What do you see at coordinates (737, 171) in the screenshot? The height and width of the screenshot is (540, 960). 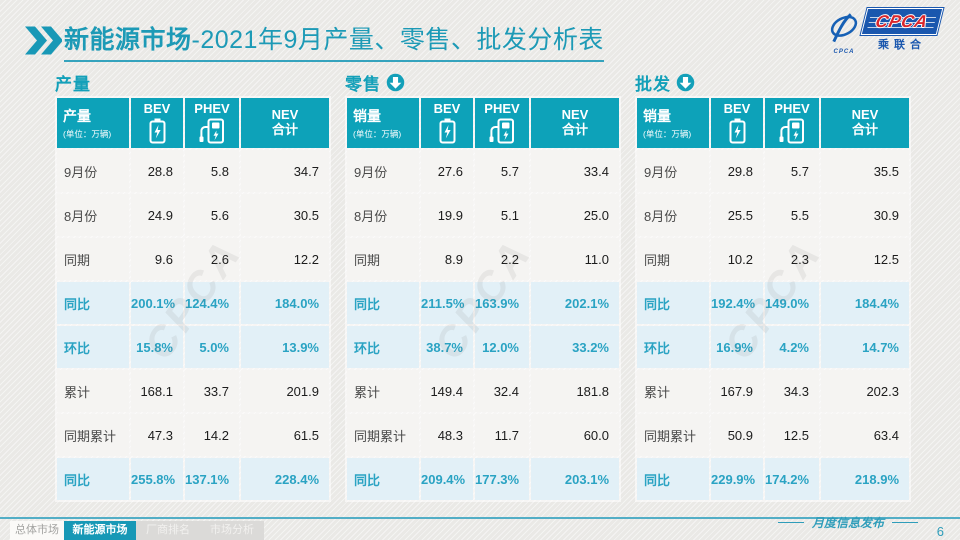 I see `cell-value: 29.8` at bounding box center [737, 171].